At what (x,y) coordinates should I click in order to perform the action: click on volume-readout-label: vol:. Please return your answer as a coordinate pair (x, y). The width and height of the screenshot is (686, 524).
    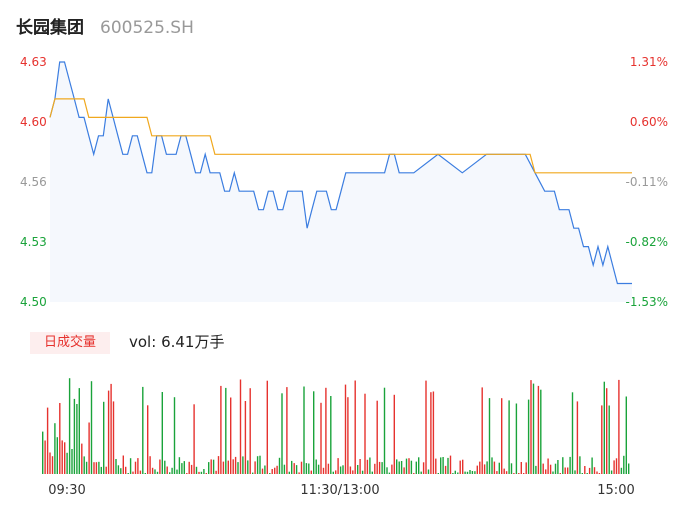
    Looking at the image, I should click on (143, 342).